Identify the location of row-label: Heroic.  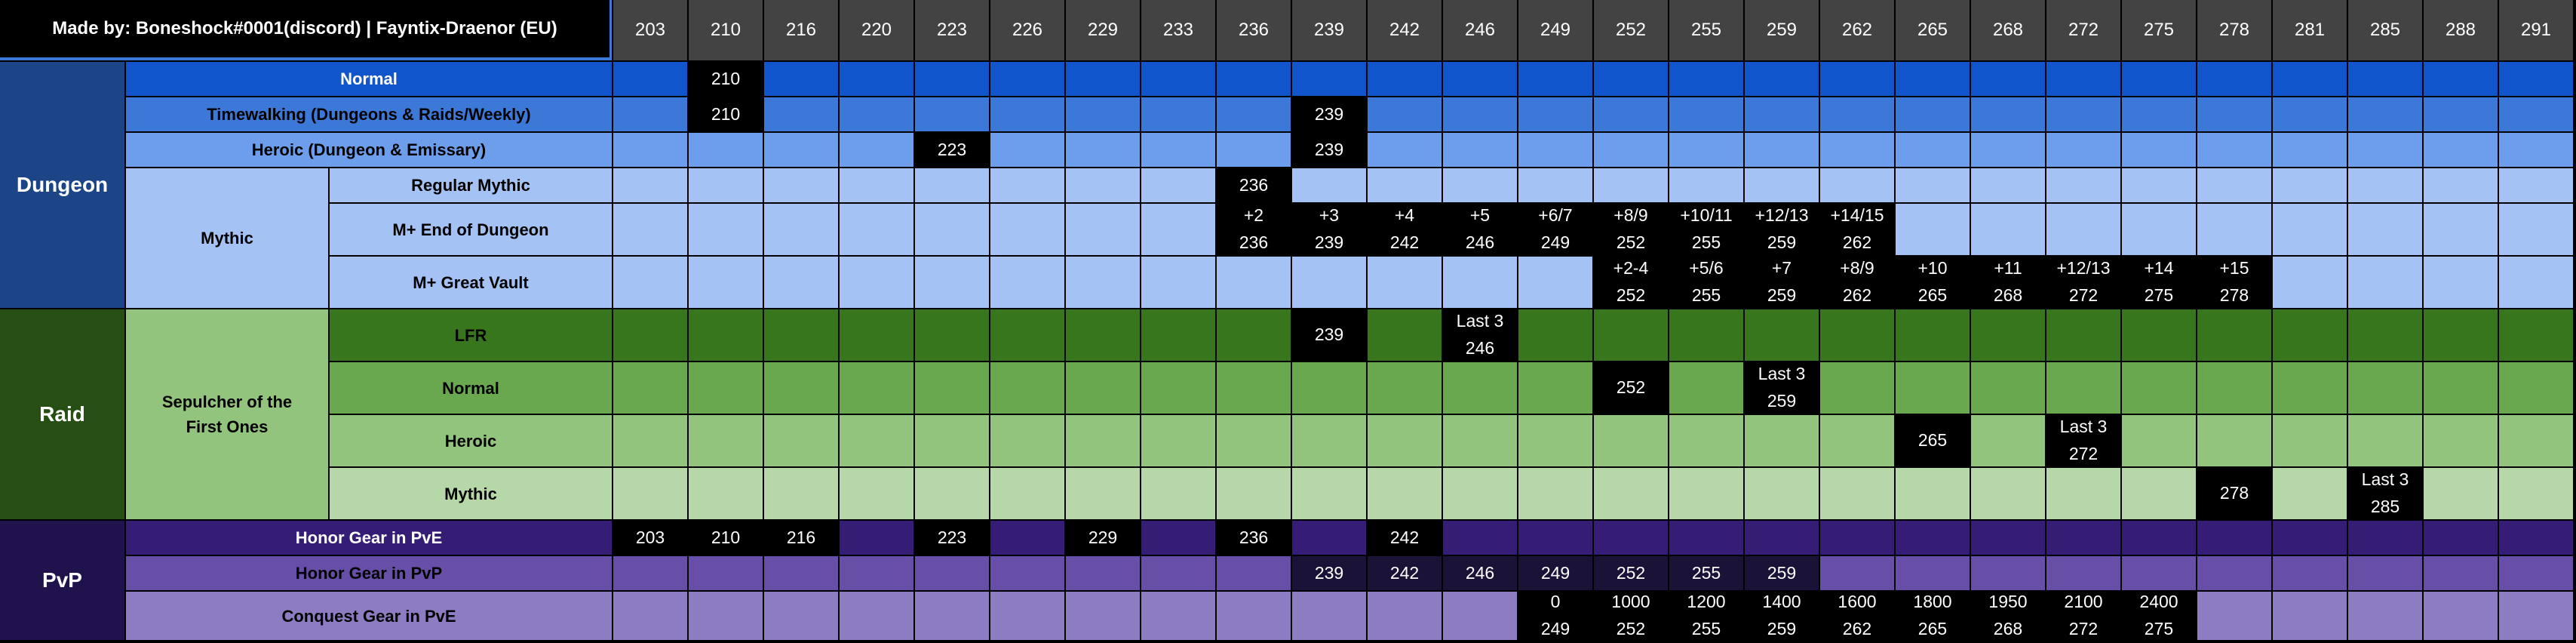
(471, 440).